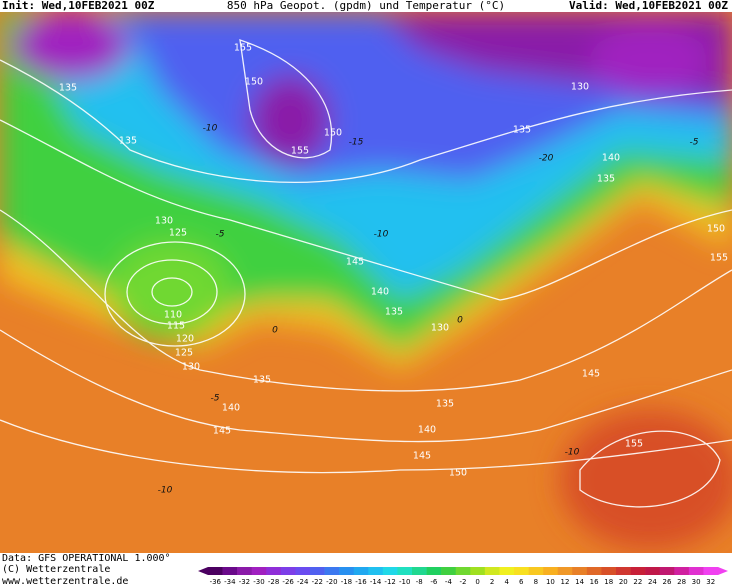  I want to click on init-time: Init: Wed,10FEB2021 00Z, so click(78, 6).